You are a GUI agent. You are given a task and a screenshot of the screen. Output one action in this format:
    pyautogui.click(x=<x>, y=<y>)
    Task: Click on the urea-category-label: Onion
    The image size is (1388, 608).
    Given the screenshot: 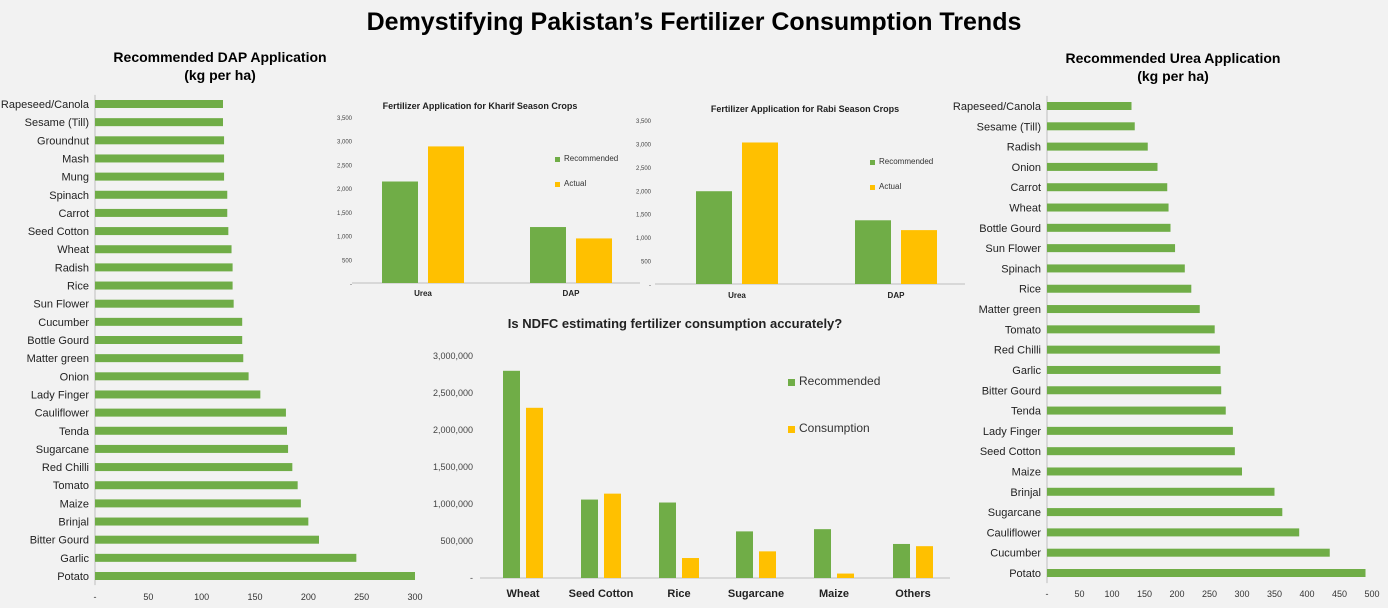 What is the action you would take?
    pyautogui.click(x=1026, y=168)
    